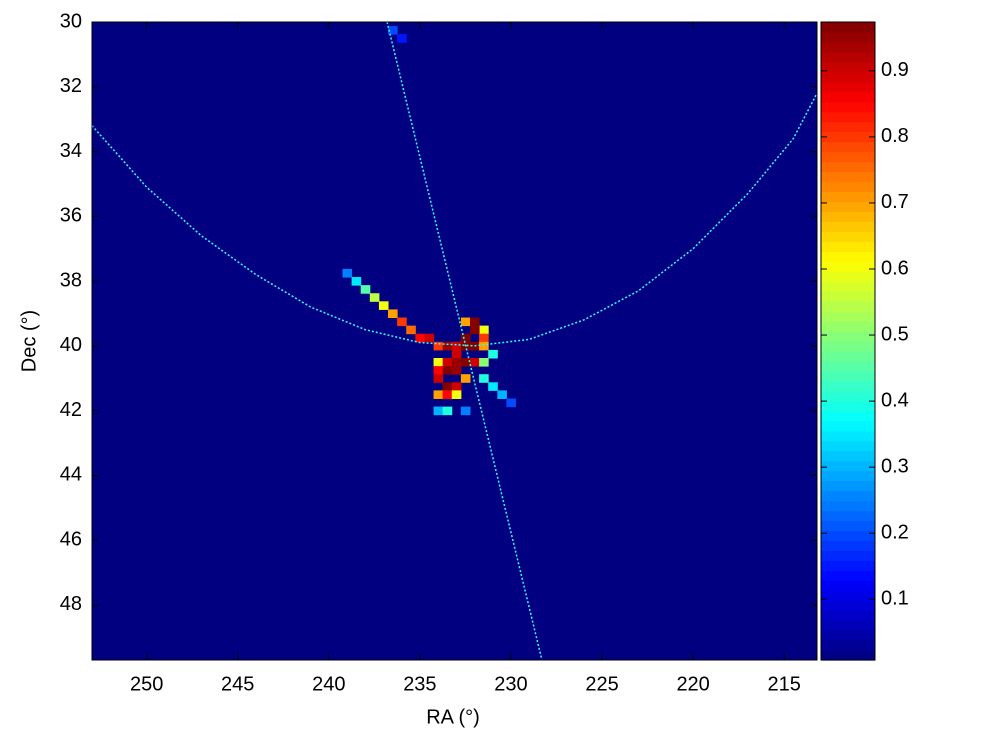 This screenshot has height=747, width=1008. What do you see at coordinates (71, 86) in the screenshot?
I see `y-tick-label: 32` at bounding box center [71, 86].